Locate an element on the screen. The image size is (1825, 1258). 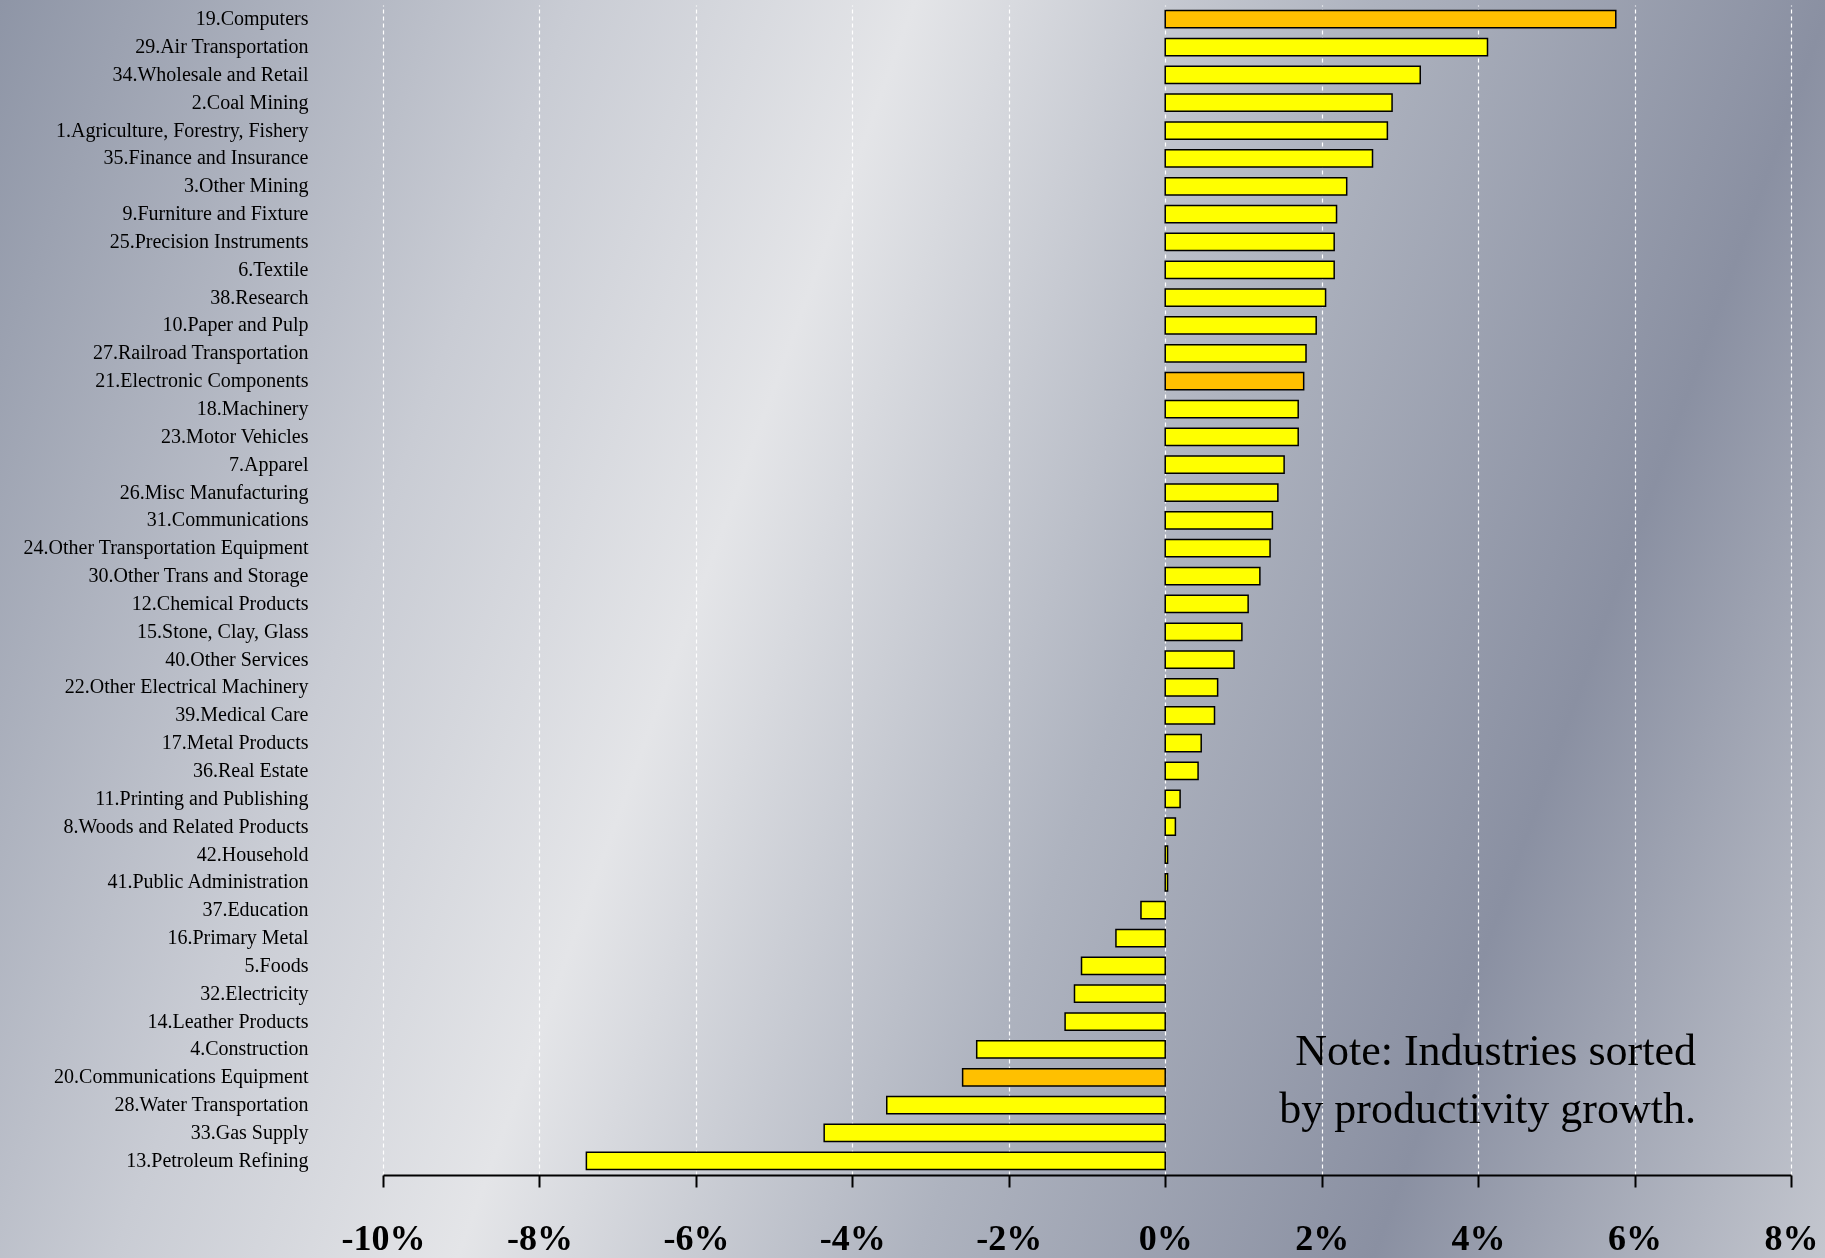
y-tick-label: 34.Wholesale and Retail is located at coordinates (210, 73).